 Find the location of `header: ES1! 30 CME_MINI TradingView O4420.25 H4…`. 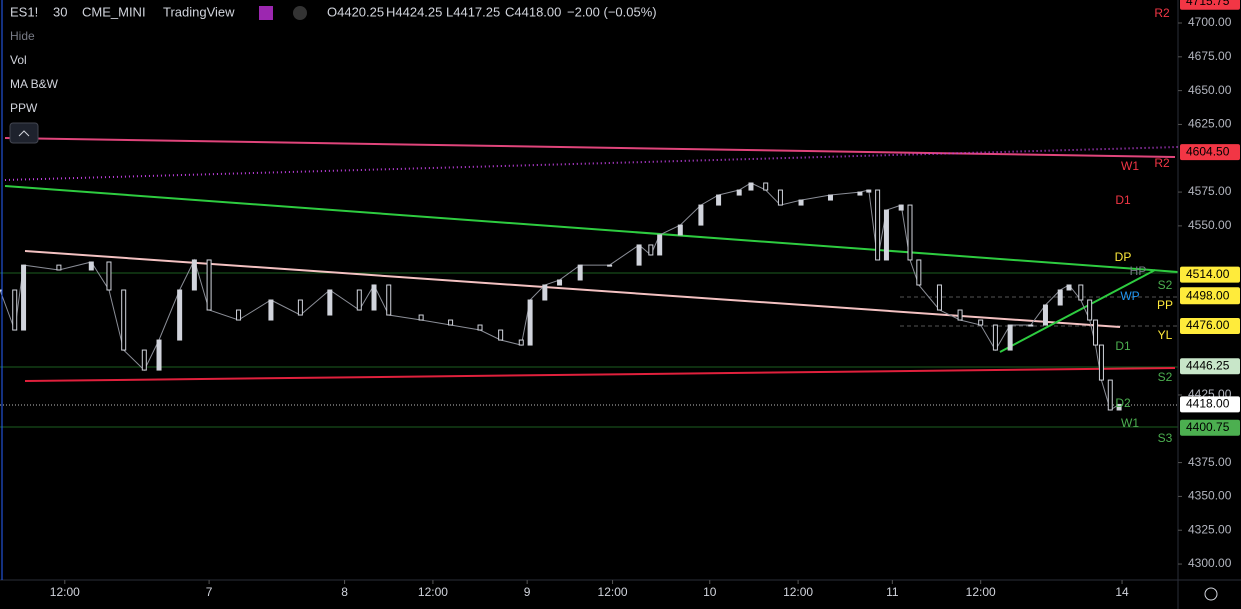

header: ES1! 30 CME_MINI TradingView O4420.25 H4… is located at coordinates (333, 12).